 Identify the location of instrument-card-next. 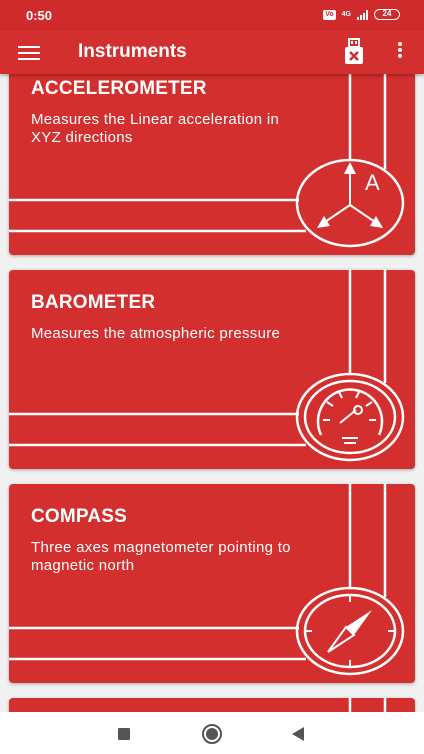
(212, 705).